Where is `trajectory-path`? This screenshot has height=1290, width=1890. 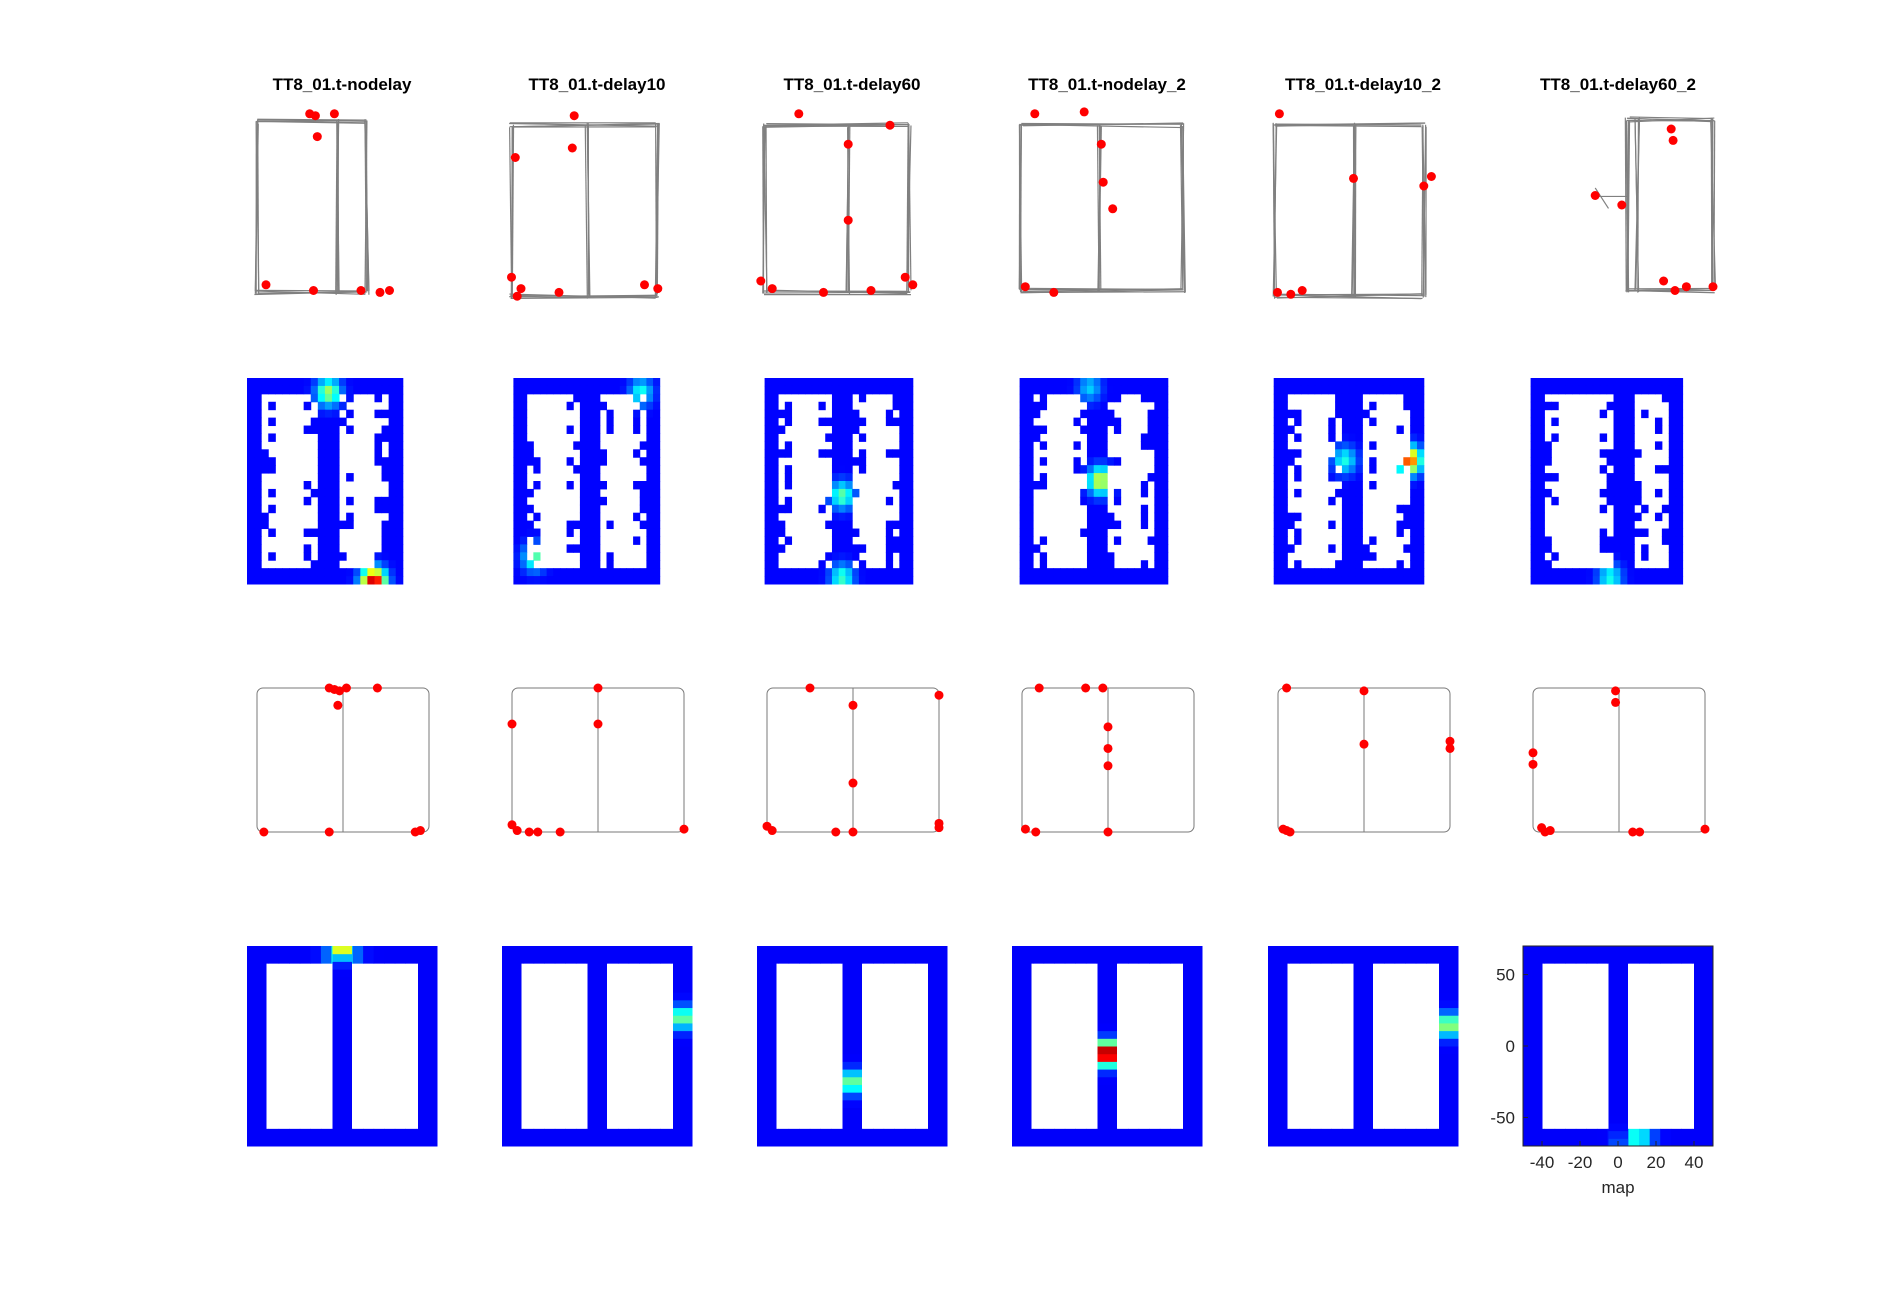 trajectory-path is located at coordinates (1184, 209).